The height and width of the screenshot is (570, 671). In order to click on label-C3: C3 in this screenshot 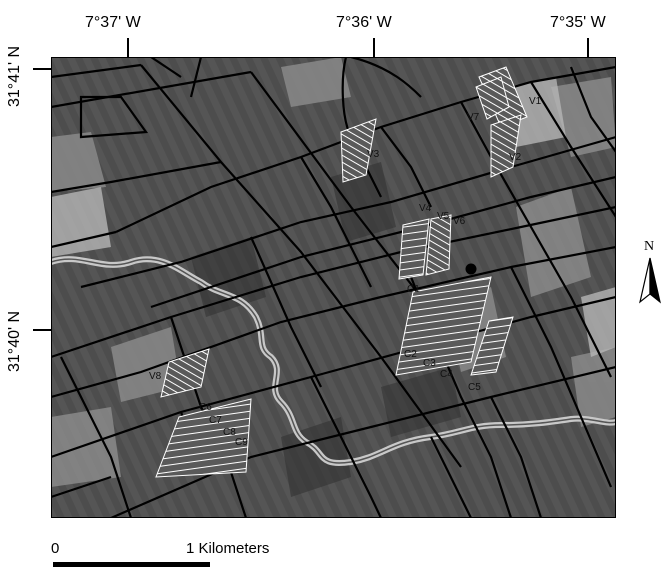, I will do `click(429, 363)`.